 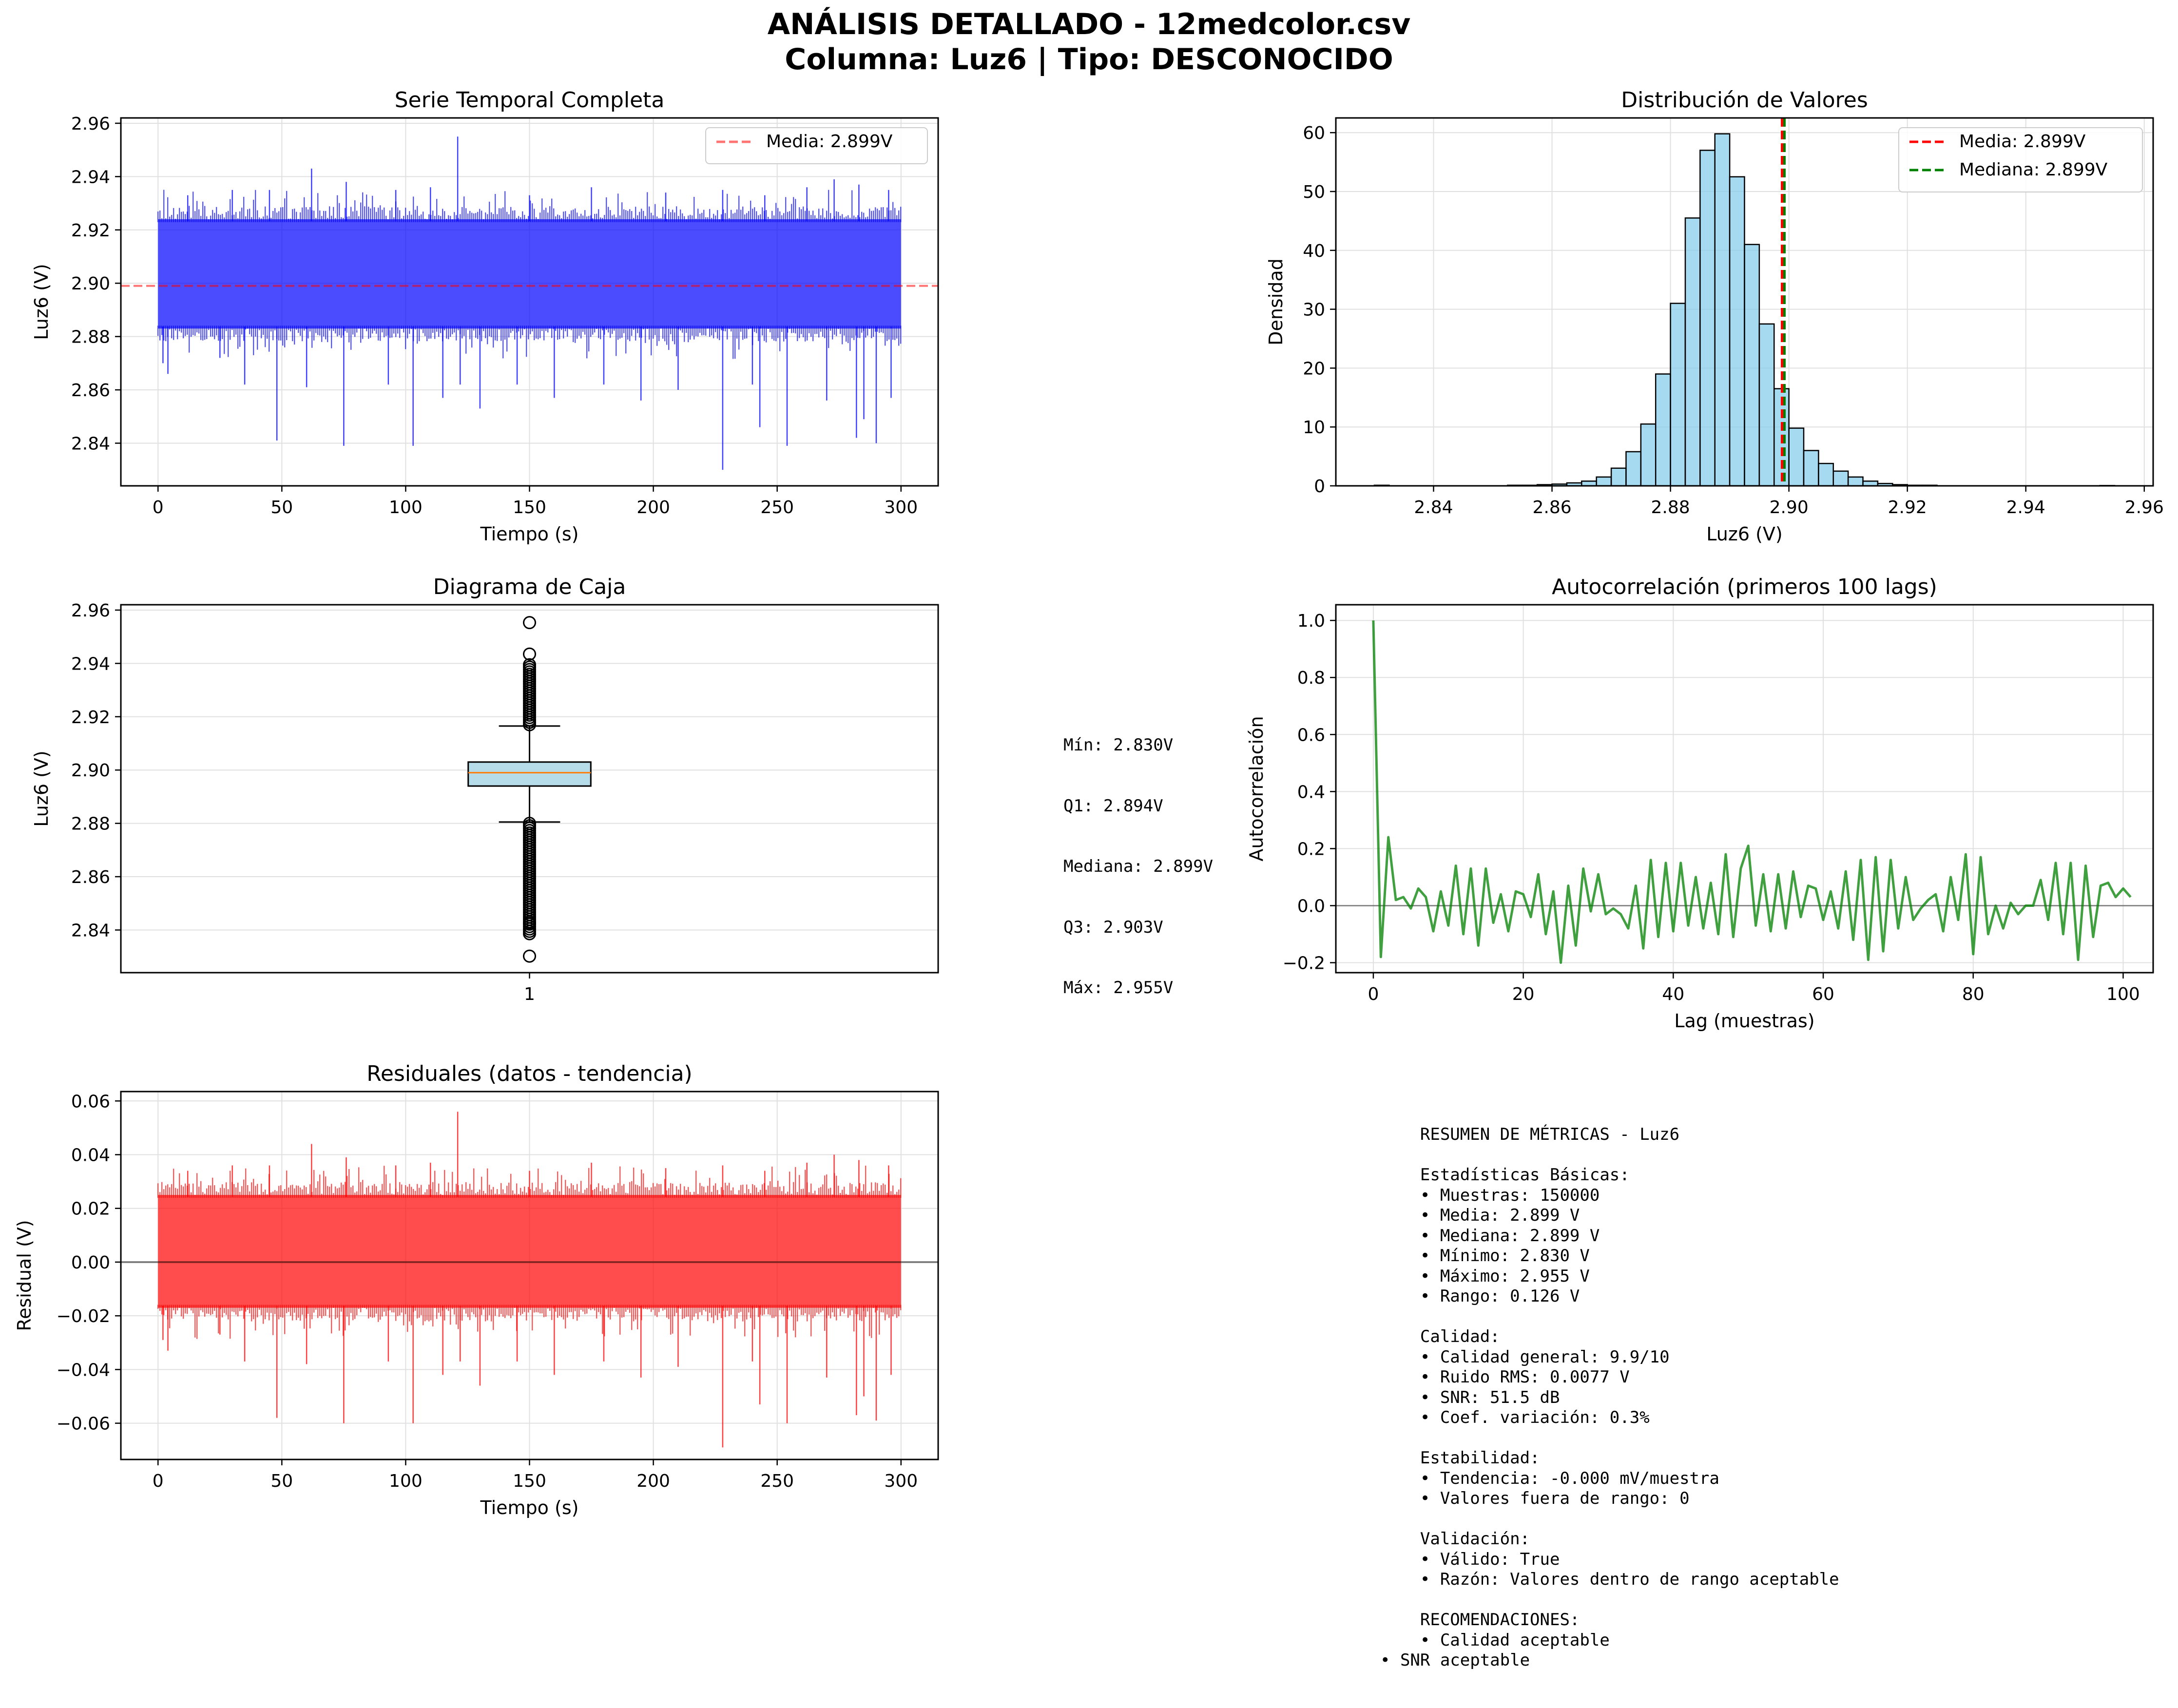 I want to click on box-stat-max: Máx: 2.955V, so click(x=1119, y=988).